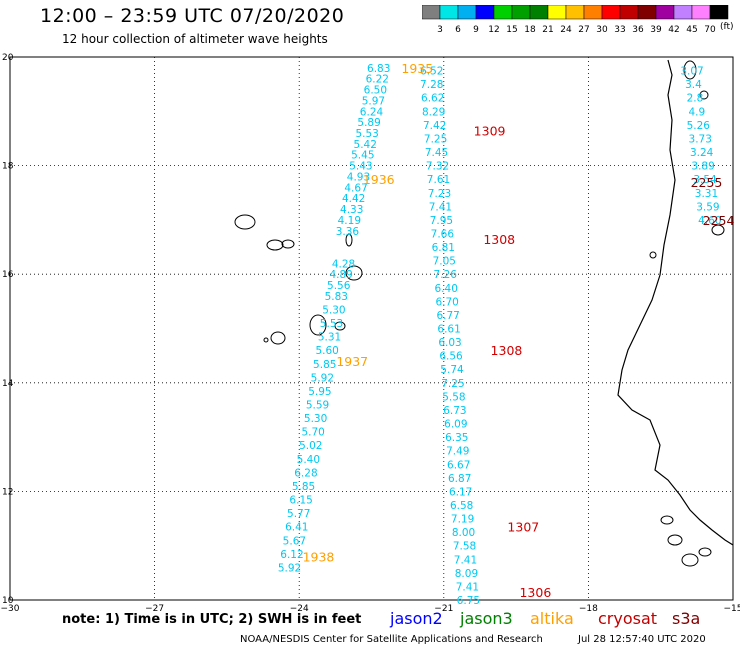  I want to click on wave-height-label: 5.85, so click(303, 487).